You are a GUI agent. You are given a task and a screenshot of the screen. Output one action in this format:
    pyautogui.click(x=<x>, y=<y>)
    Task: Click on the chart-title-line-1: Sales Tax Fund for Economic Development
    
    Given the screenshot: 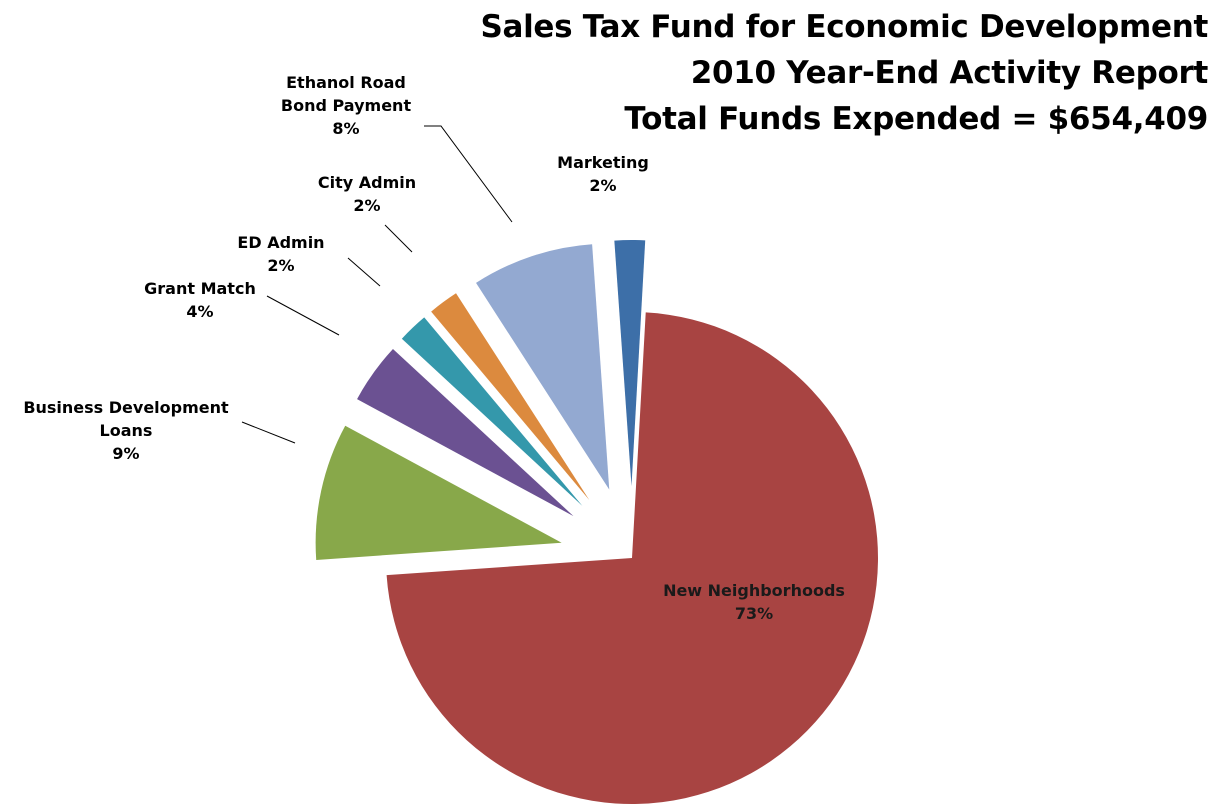 What is the action you would take?
    pyautogui.click(x=844, y=27)
    